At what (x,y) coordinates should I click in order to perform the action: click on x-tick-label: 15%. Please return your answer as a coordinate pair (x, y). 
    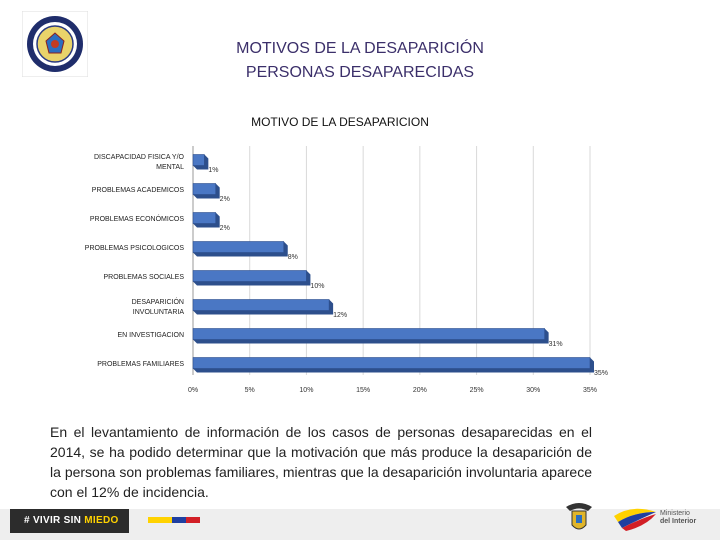
    Looking at the image, I should click on (363, 390).